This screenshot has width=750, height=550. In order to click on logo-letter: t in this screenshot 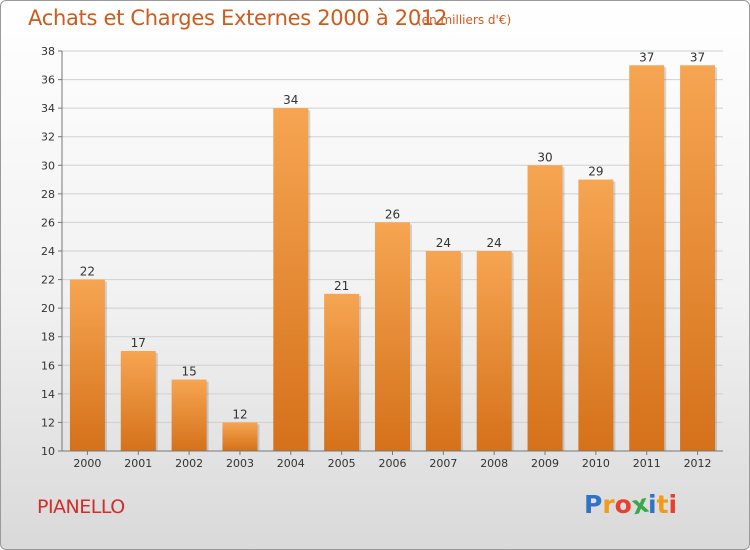, I will do `click(662, 504)`.